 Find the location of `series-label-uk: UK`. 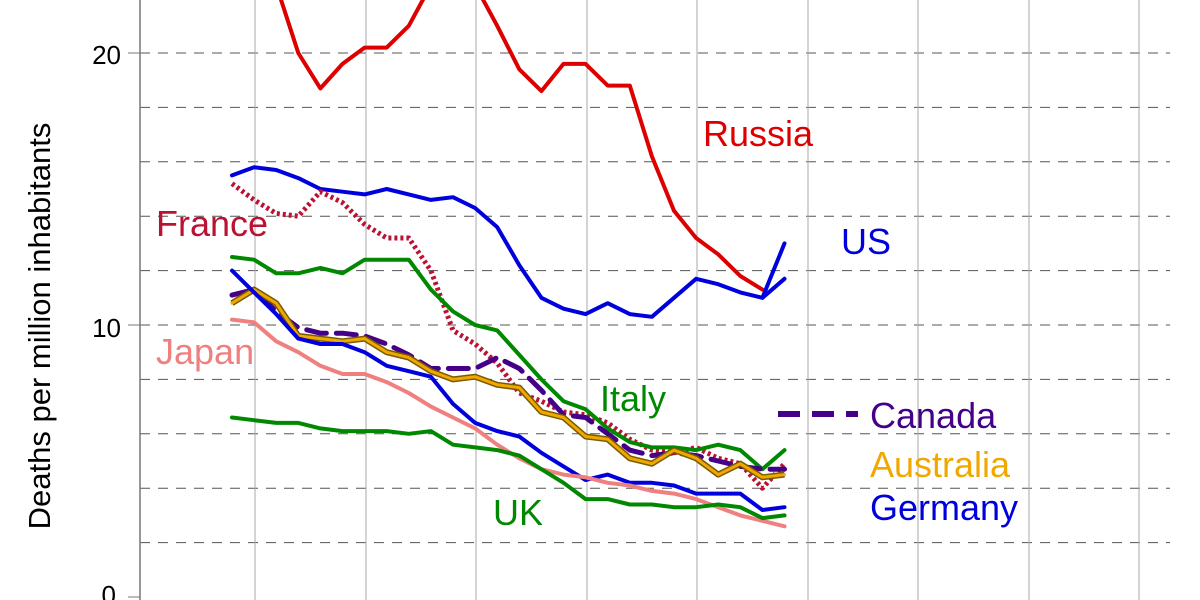

series-label-uk: UK is located at coordinates (518, 512).